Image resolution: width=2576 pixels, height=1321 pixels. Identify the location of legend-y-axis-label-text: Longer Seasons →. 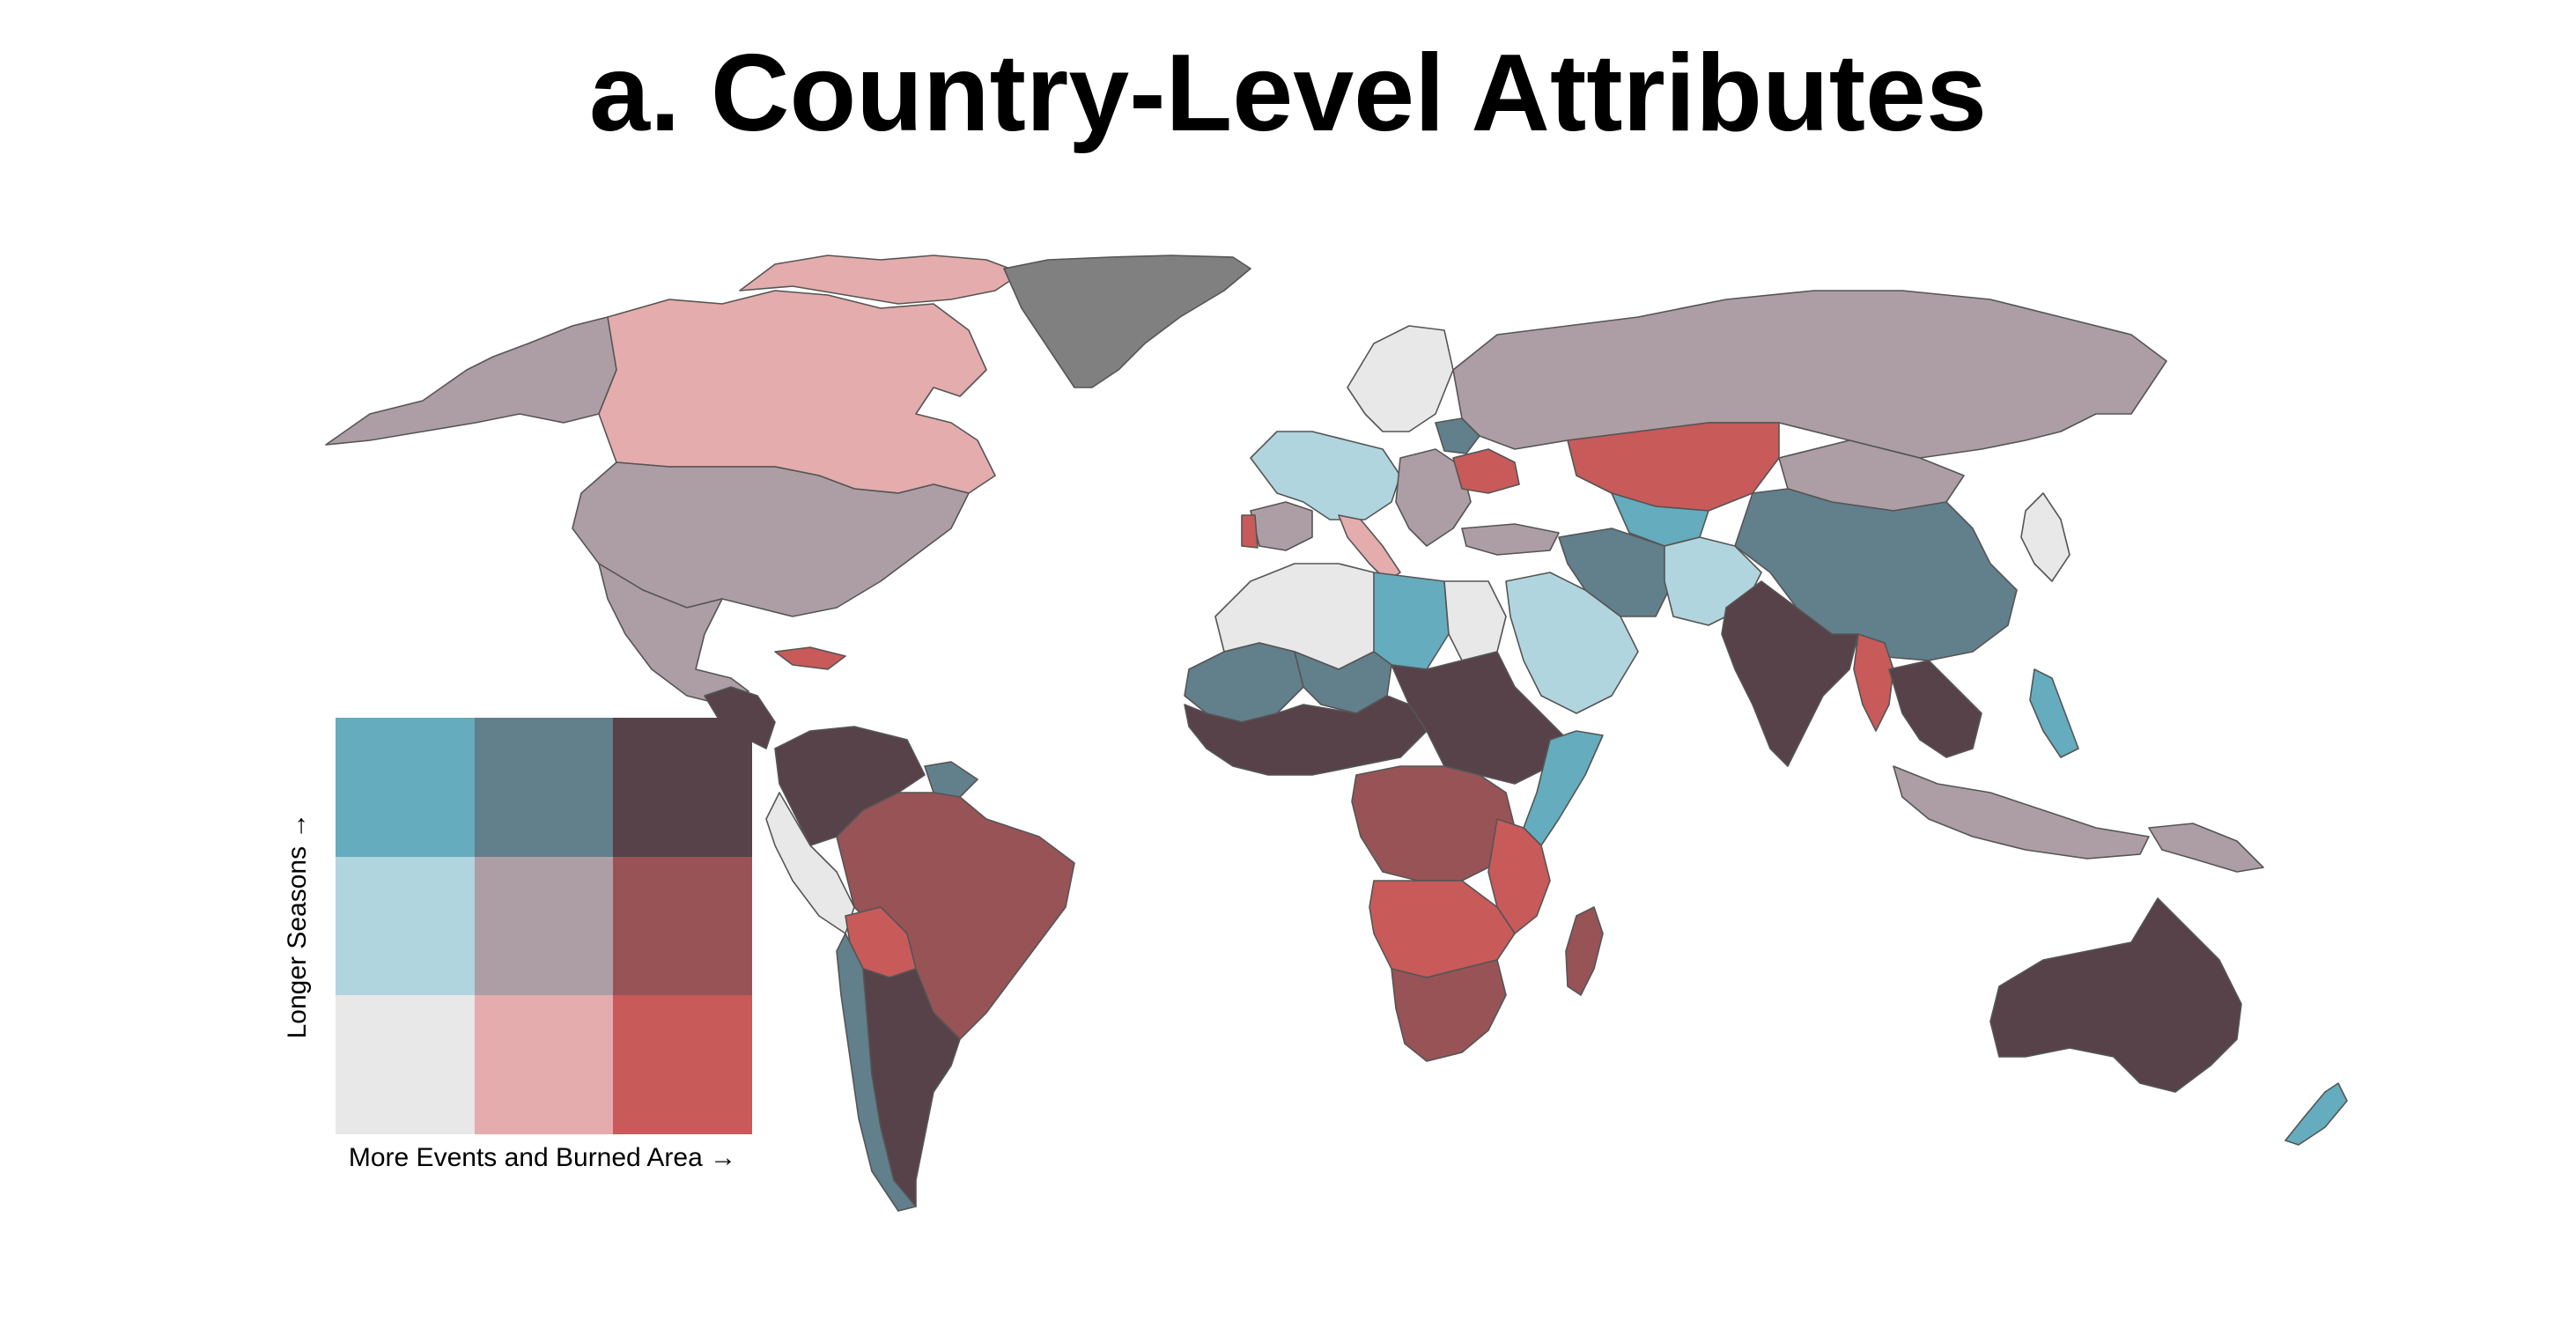
(297, 926).